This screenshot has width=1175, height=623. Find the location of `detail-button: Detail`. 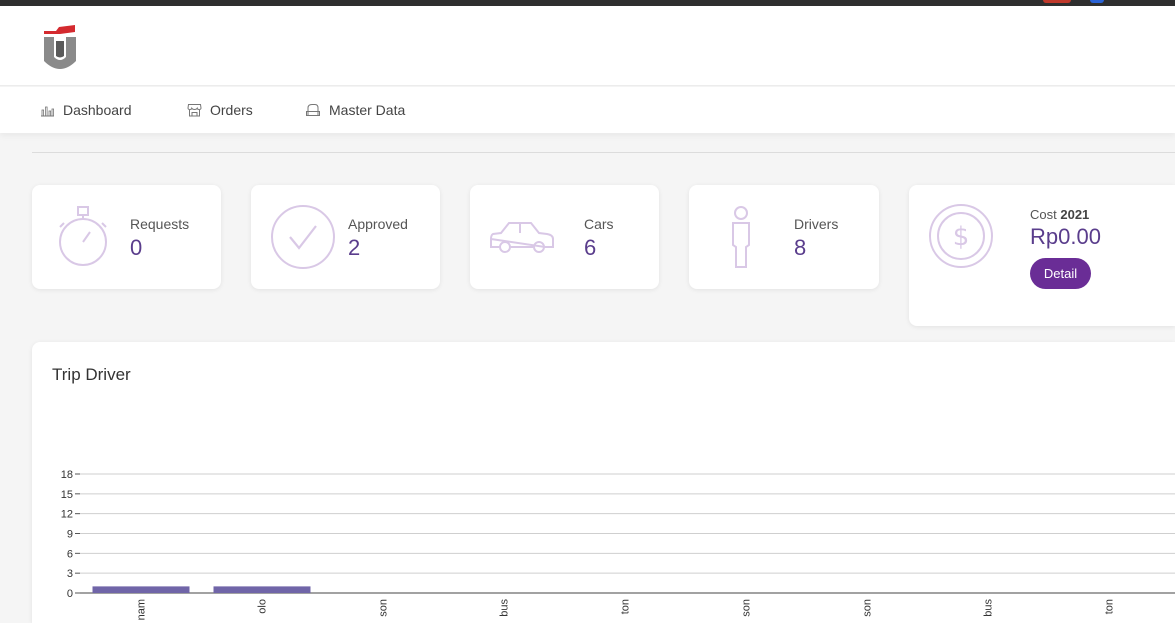

detail-button: Detail is located at coordinates (1060, 273).